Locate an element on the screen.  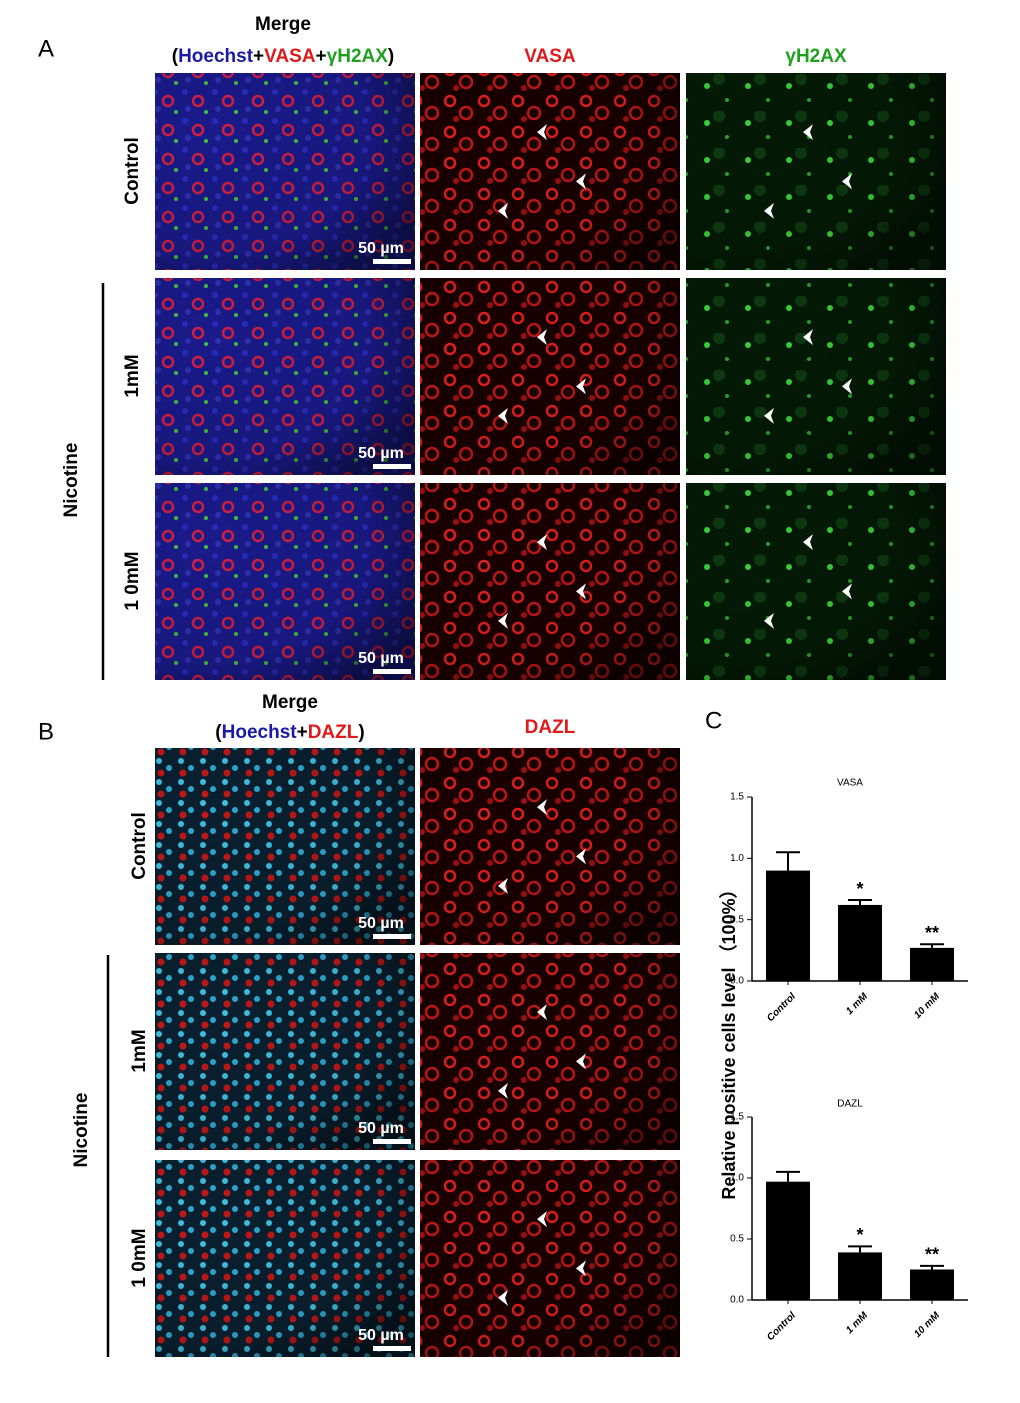
chart-title: VASA is located at coordinates (850, 783).